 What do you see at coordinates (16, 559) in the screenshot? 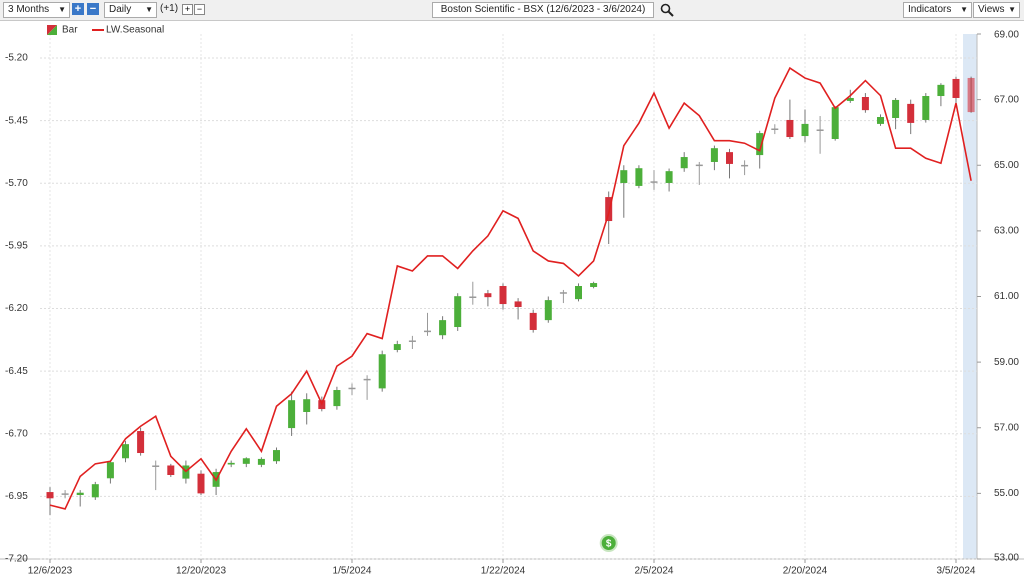
I see `y-tick-label: -7.20` at bounding box center [16, 559].